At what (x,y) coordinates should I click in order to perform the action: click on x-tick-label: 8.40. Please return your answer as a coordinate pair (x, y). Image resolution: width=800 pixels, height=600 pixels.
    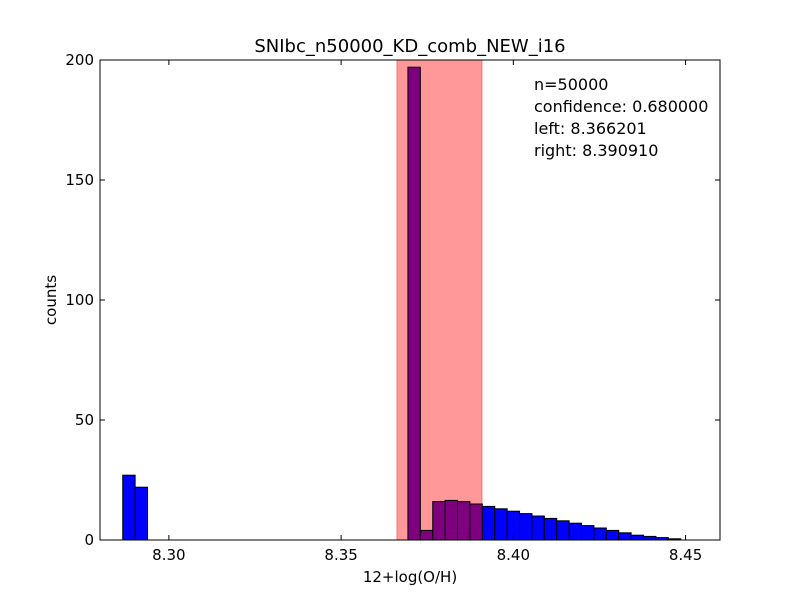
    Looking at the image, I should click on (513, 555).